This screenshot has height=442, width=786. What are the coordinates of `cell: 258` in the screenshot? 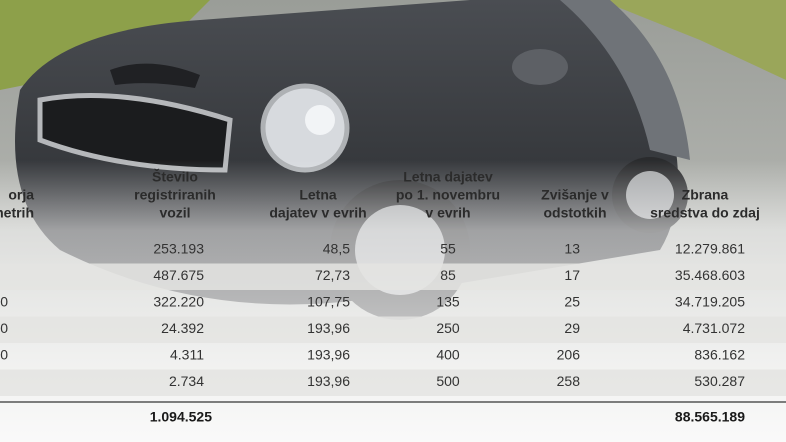 It's located at (569, 381).